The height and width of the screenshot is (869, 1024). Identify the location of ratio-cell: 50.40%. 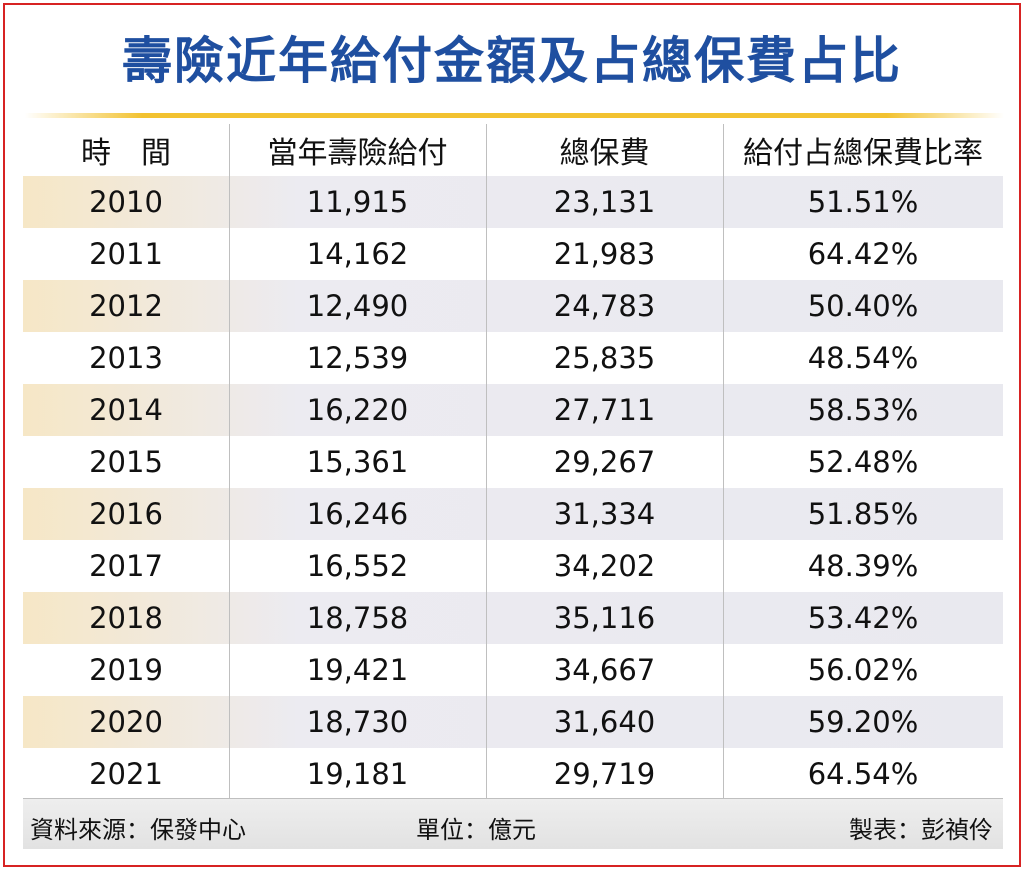
(863, 306).